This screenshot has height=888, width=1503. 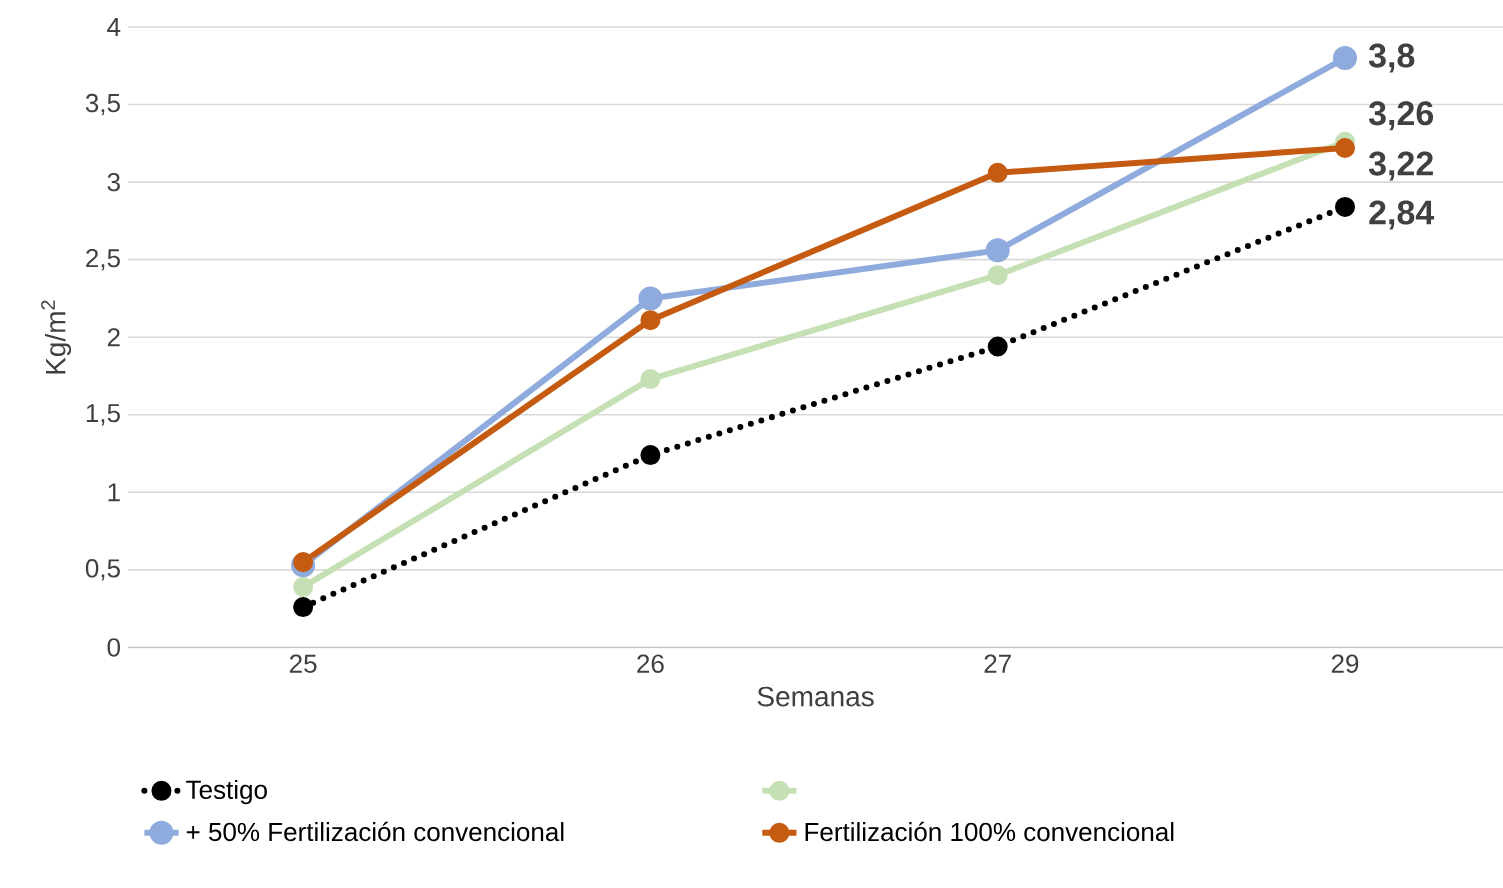 I want to click on data-label: 3,8, so click(x=1391, y=58).